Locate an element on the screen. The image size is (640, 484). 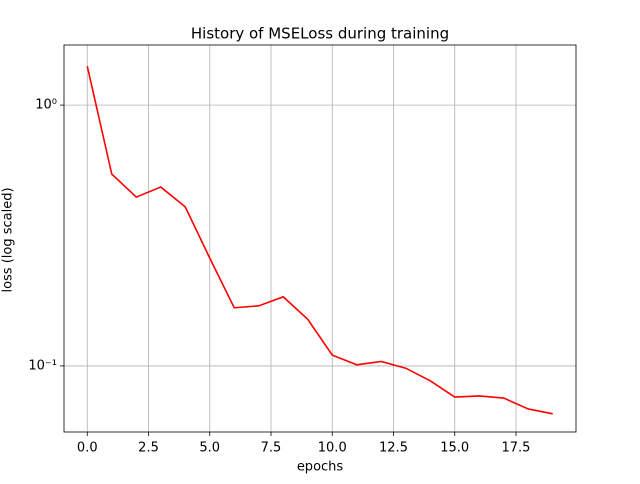
x-tick-label: 10.0 is located at coordinates (332, 448).